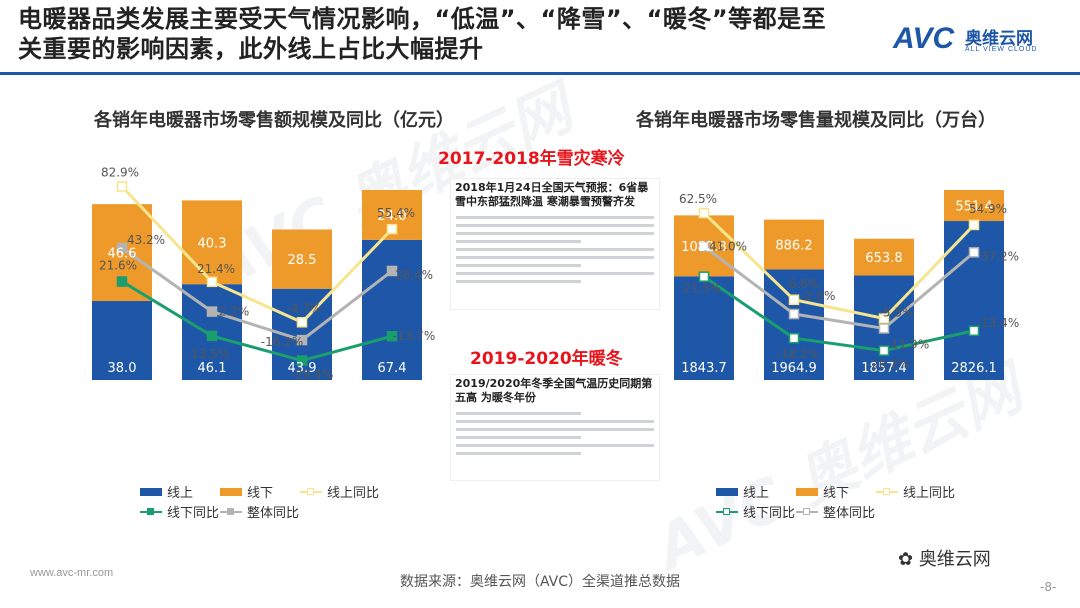 Image resolution: width=1080 pixels, height=608 pixels. What do you see at coordinates (698, 199) in the screenshot?
I see `yoy-label: 62.5%` at bounding box center [698, 199].